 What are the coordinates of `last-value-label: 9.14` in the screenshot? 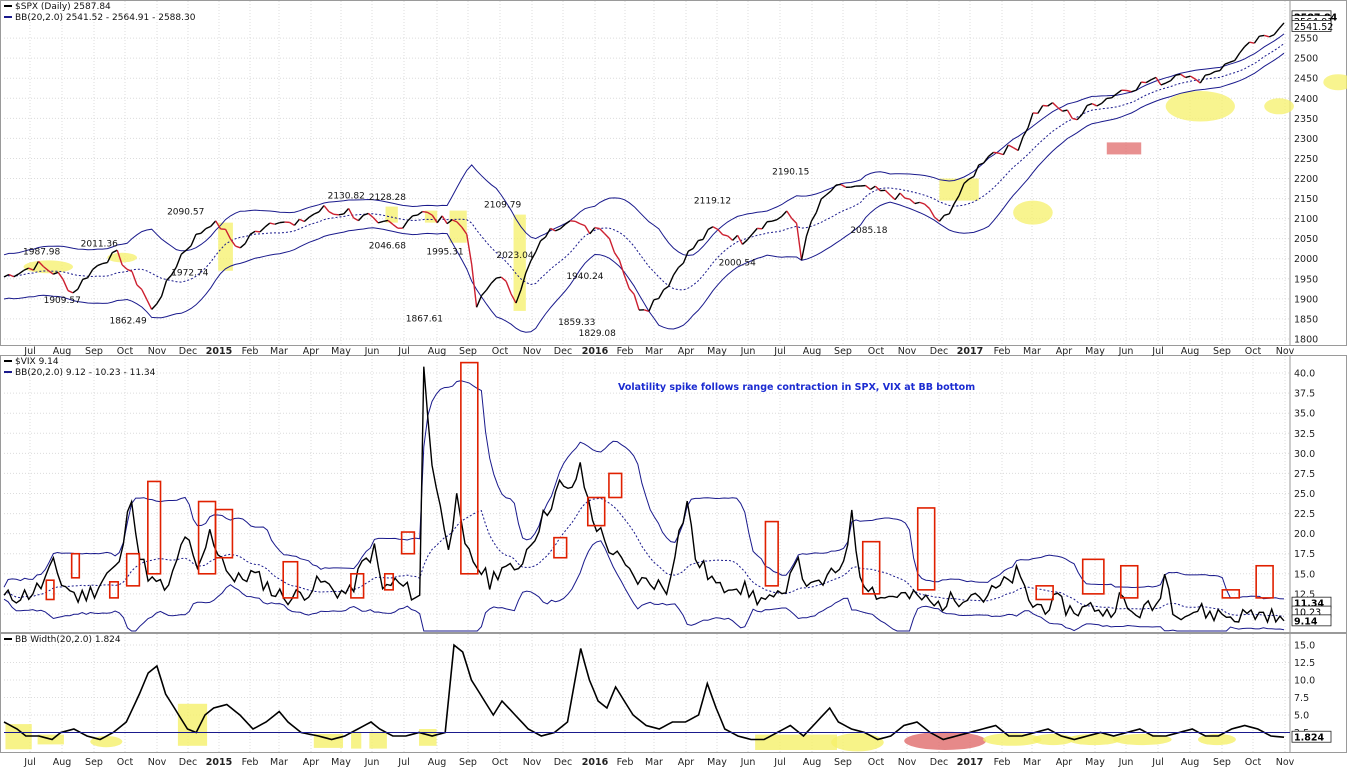 It's located at (1306, 621).